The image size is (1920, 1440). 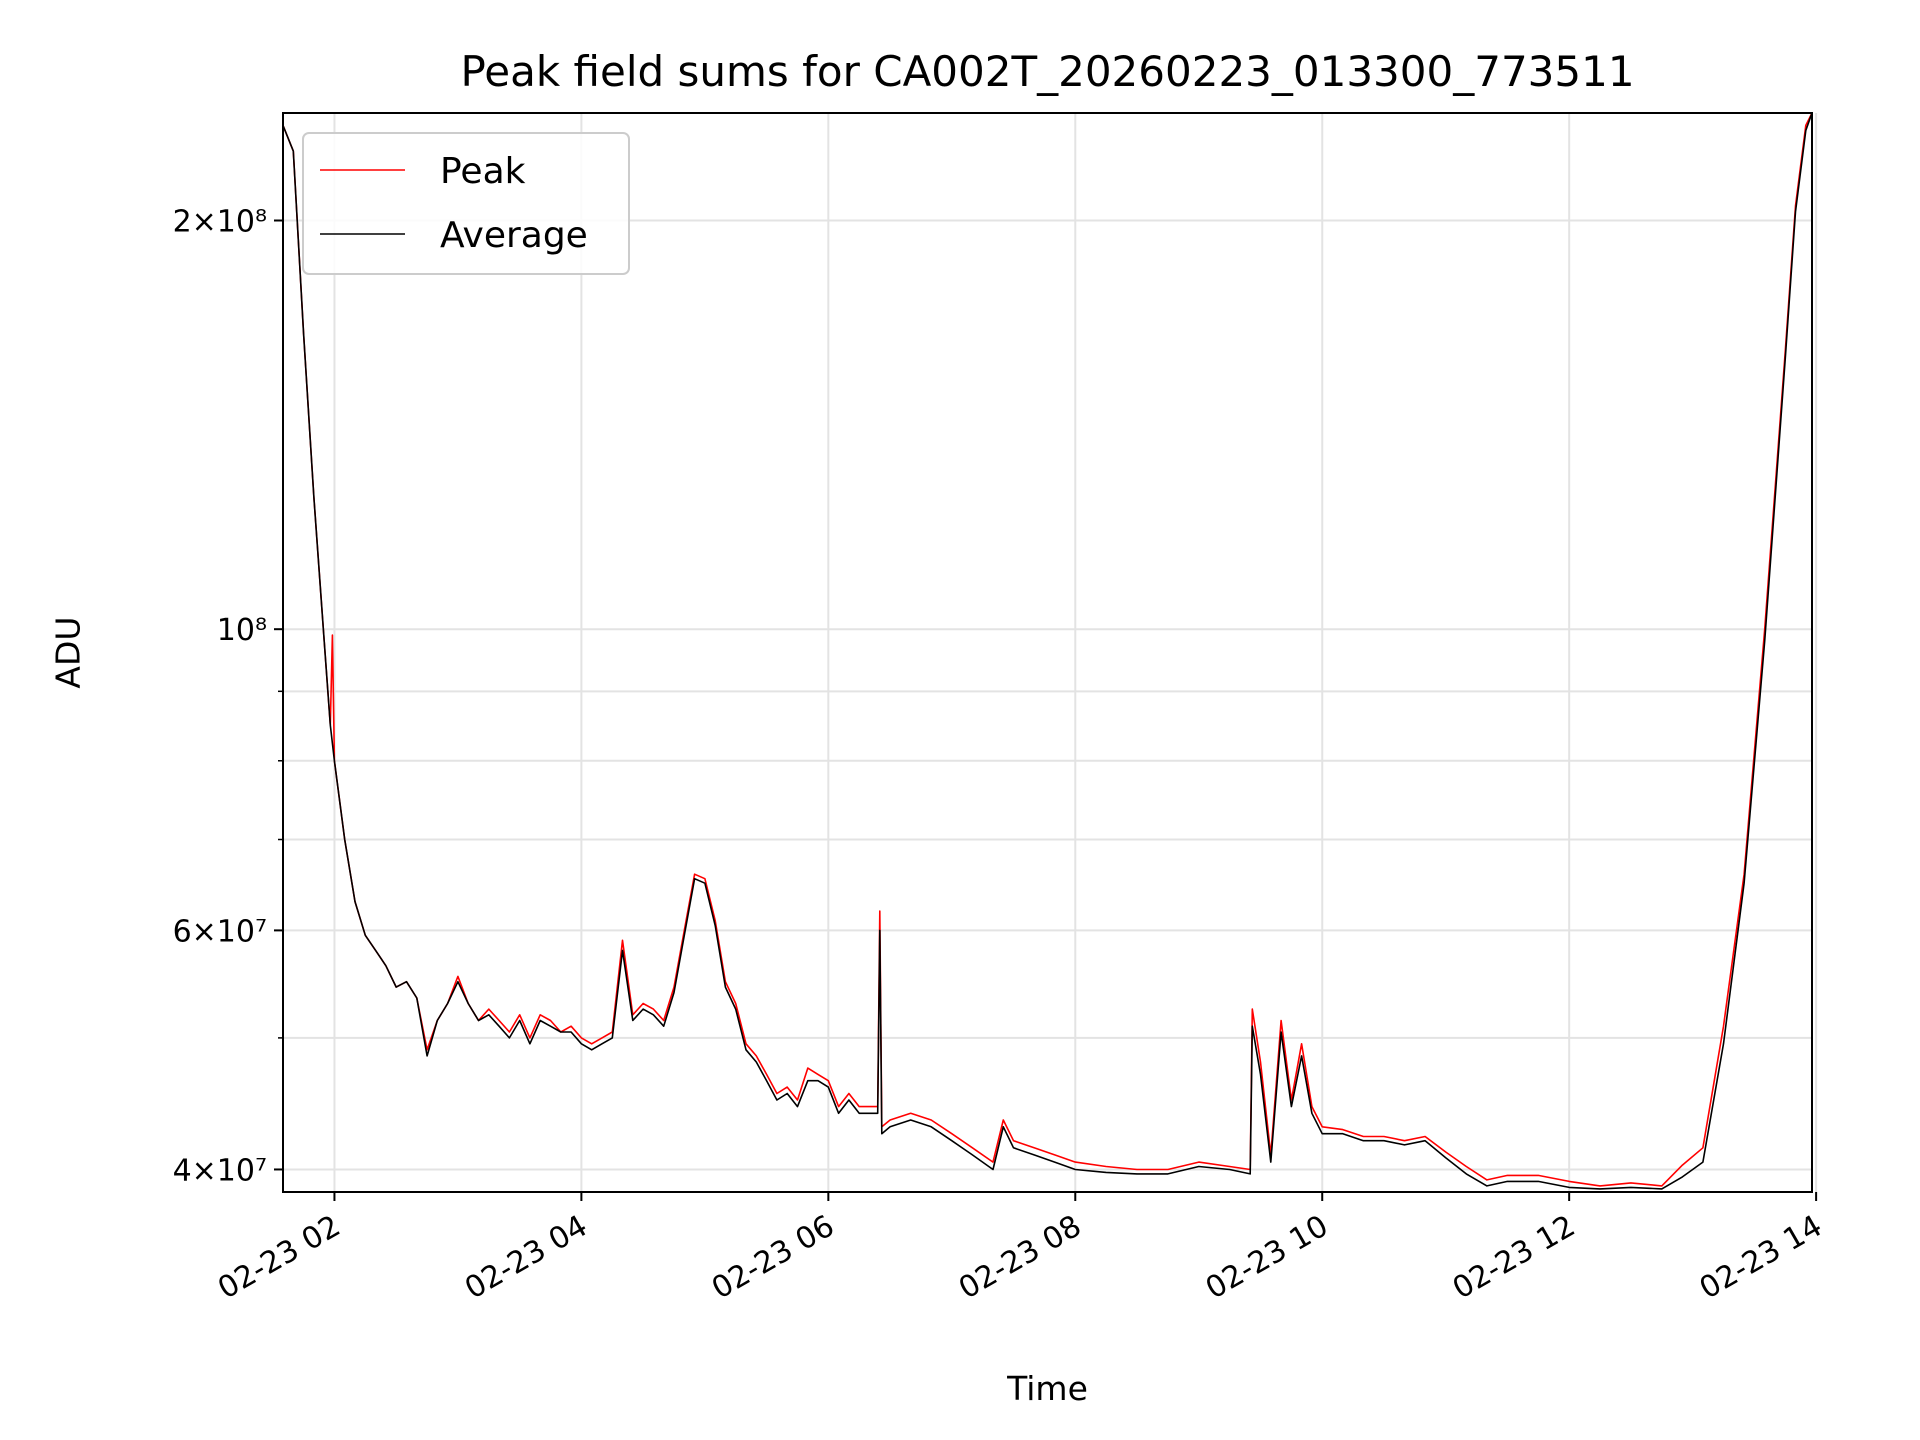 What do you see at coordinates (220, 931) in the screenshot?
I see `y-tick-label: 6×10⁷` at bounding box center [220, 931].